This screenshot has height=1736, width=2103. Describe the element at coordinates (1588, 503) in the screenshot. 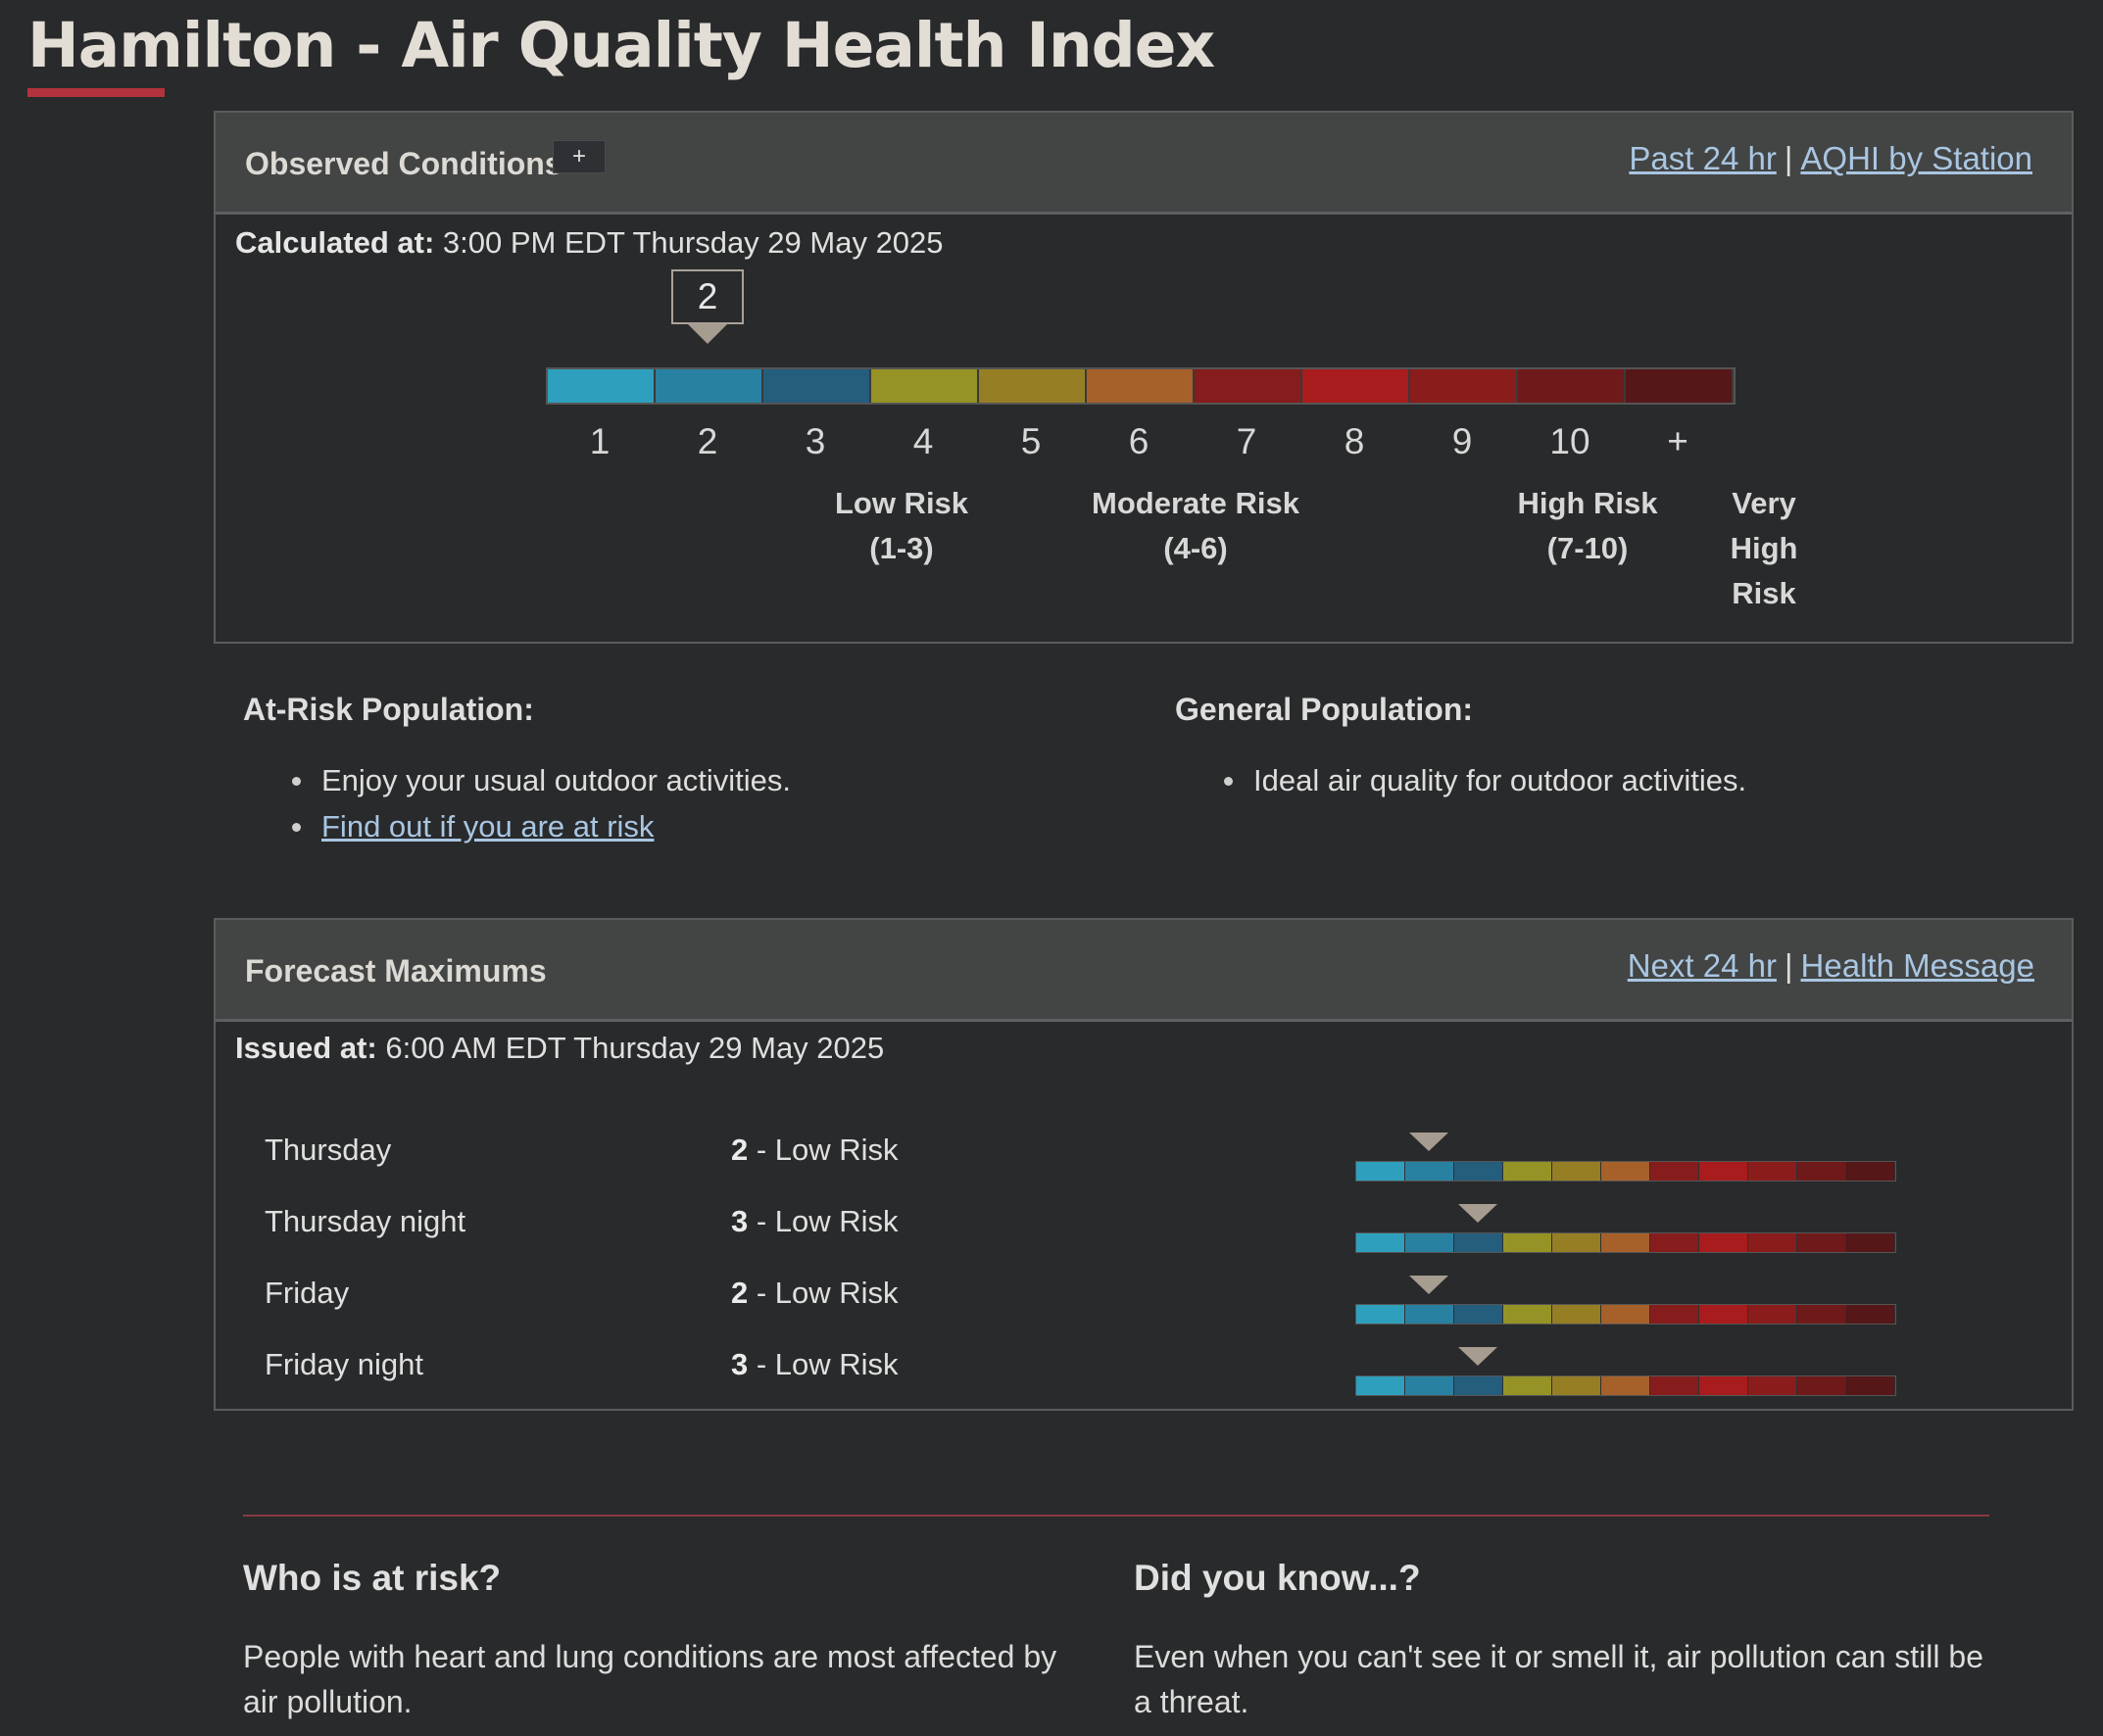

I see `risk-label-line: High Risk` at that location.